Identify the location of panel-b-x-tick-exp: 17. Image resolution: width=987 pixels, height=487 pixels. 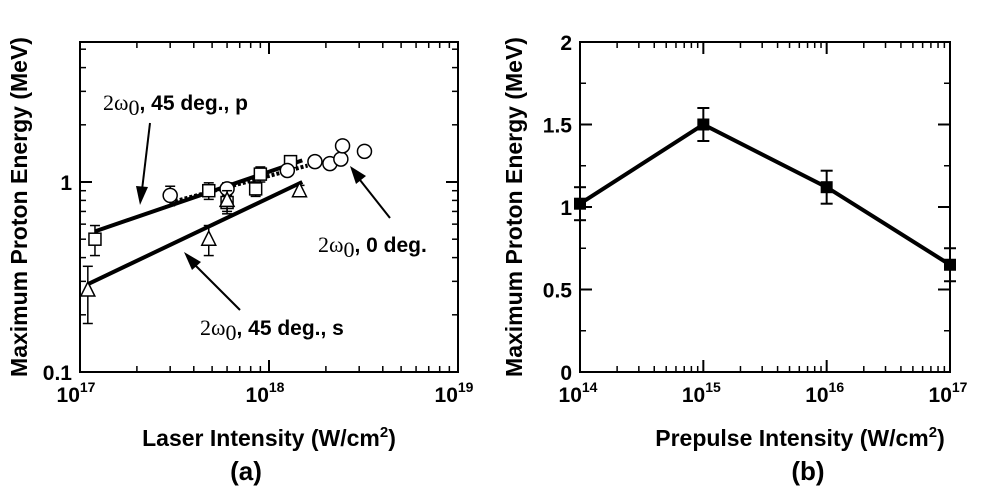
(960, 387).